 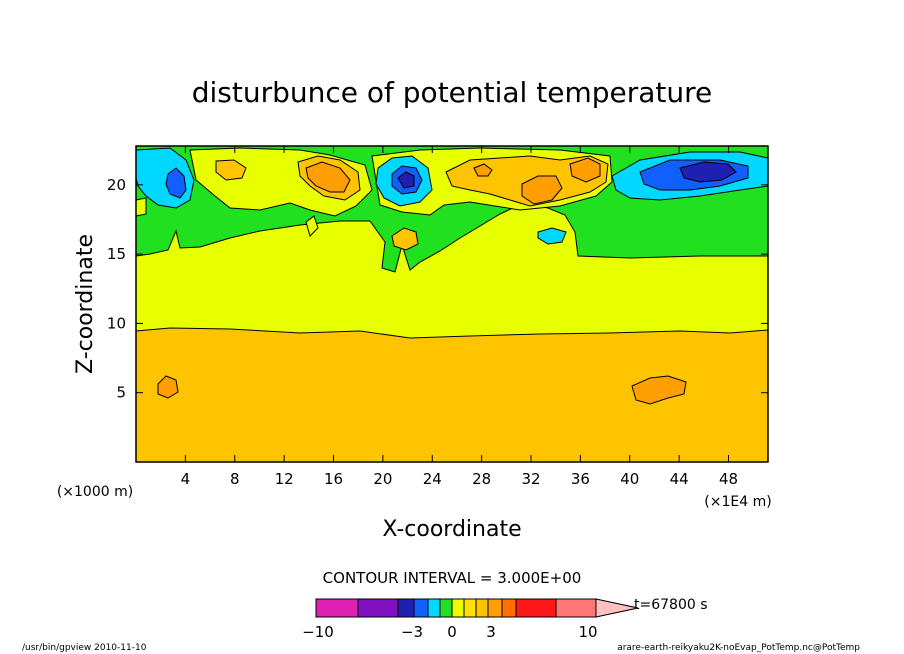 I want to click on y-tick-label: 10, so click(x=116, y=323).